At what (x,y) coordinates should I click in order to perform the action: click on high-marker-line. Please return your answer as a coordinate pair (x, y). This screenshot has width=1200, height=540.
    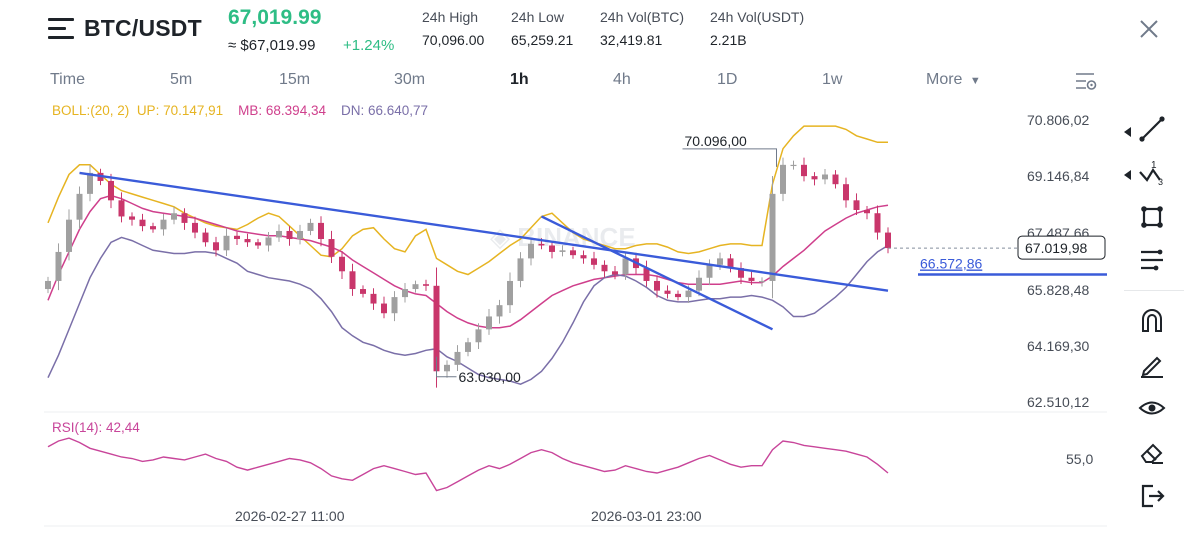
    Looking at the image, I should click on (729, 157).